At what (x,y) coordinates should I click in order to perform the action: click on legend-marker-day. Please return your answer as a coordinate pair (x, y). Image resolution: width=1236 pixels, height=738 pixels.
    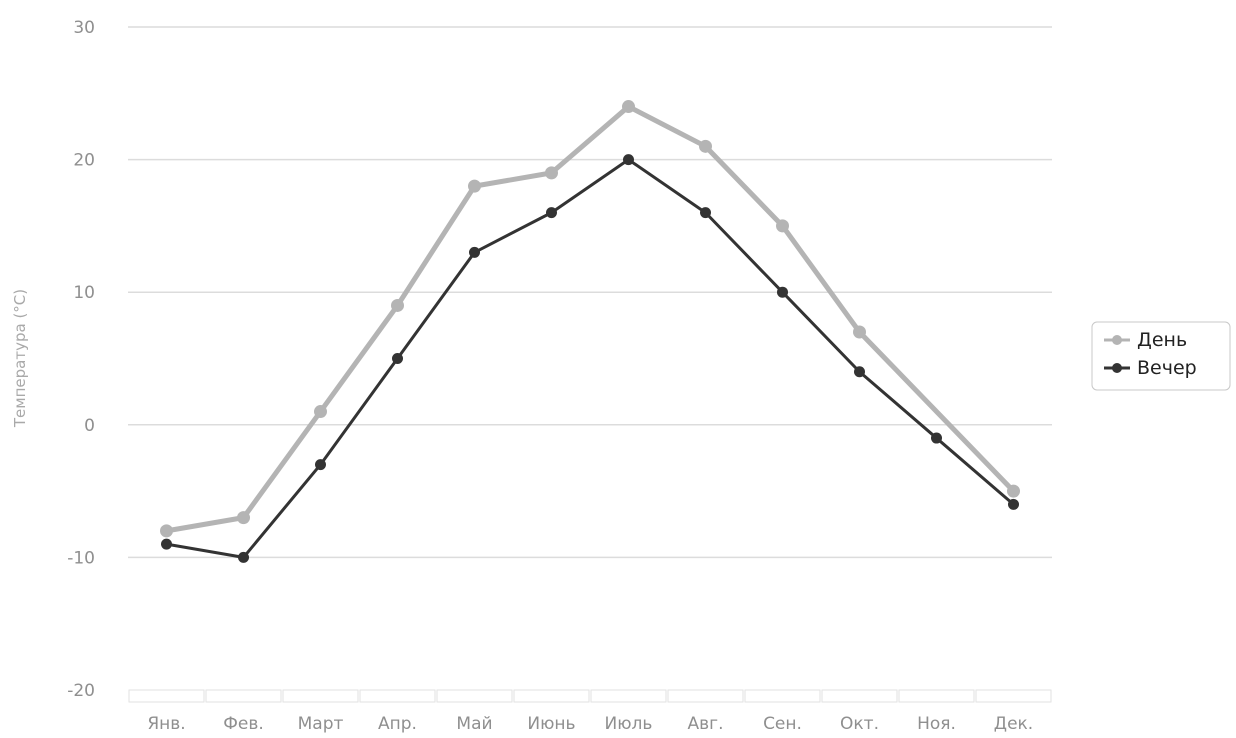
    Looking at the image, I should click on (1117, 340).